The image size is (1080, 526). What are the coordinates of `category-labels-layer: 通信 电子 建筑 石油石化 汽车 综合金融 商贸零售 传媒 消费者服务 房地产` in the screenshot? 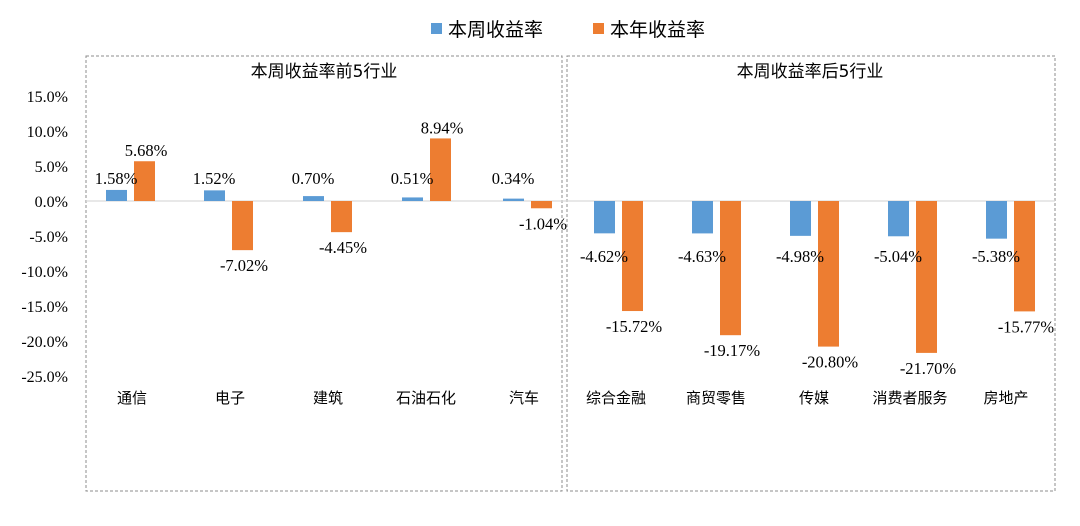 It's located at (573, 398).